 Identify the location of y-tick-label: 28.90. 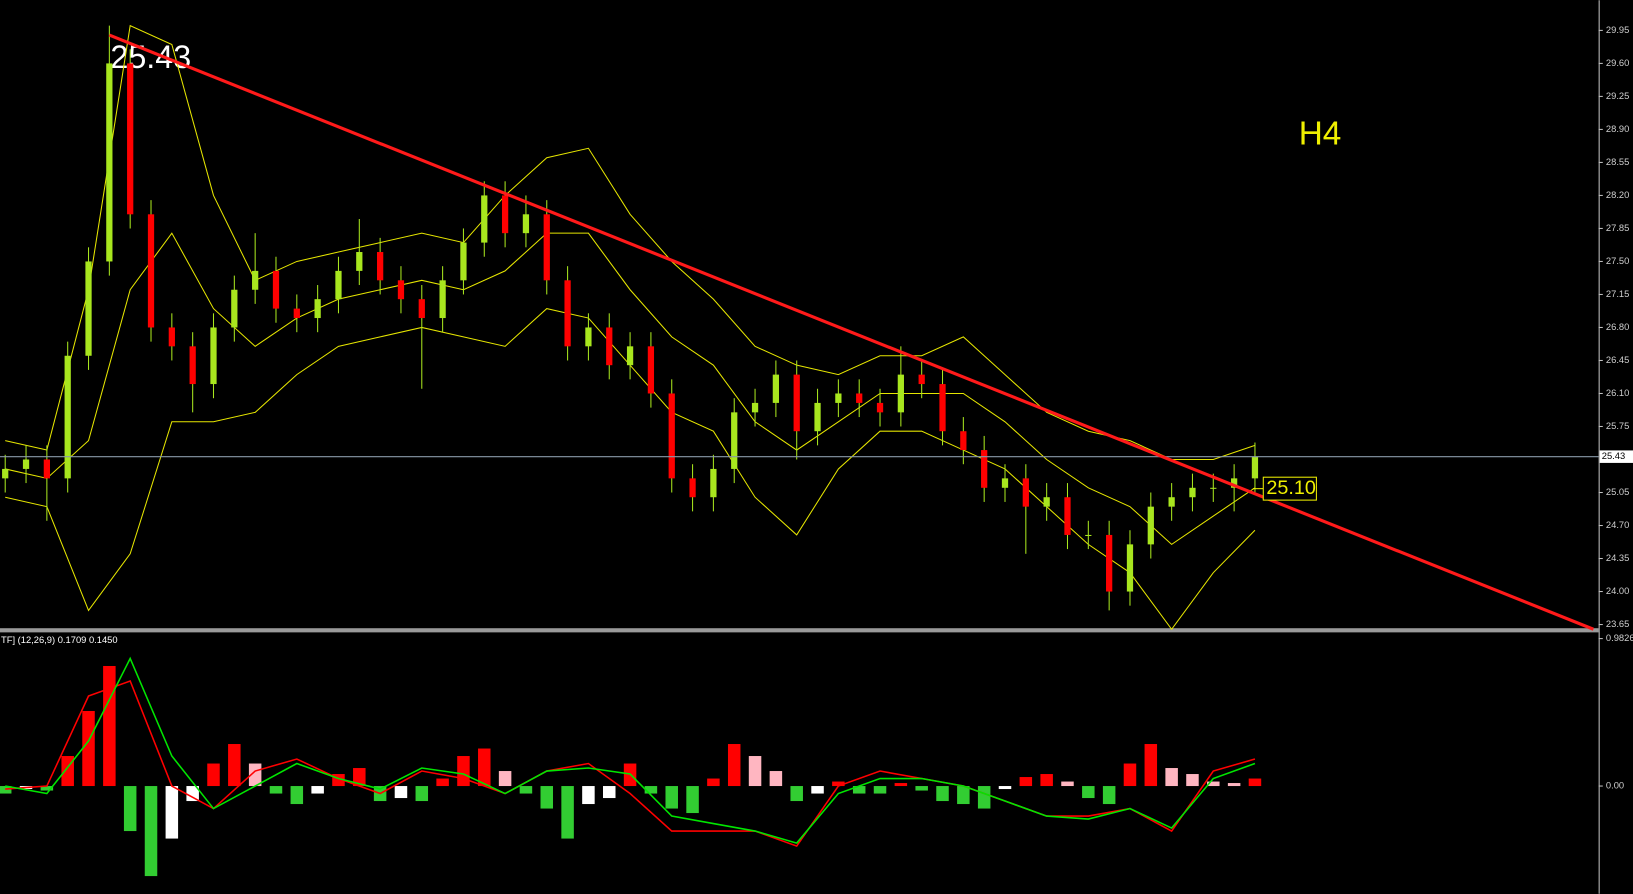
(1617, 129).